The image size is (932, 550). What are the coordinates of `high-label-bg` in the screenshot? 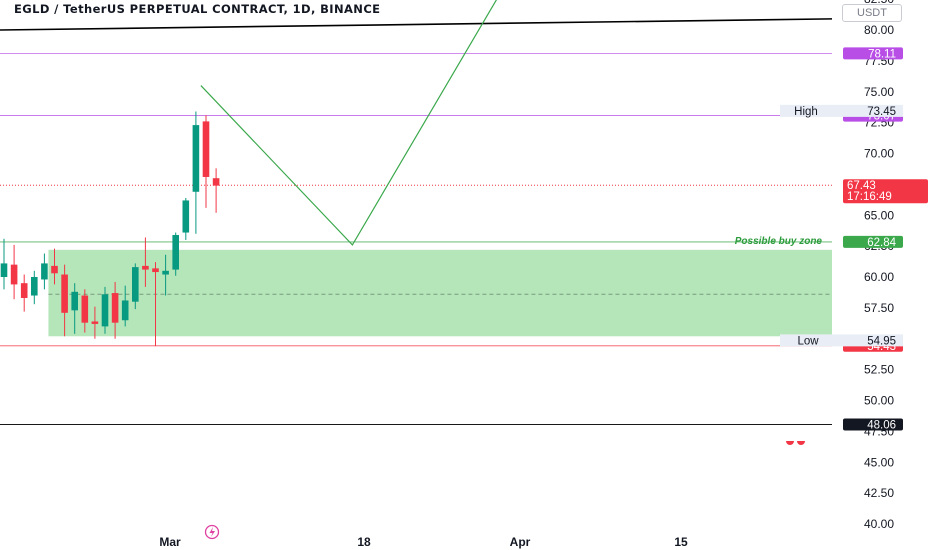 It's located at (841, 110).